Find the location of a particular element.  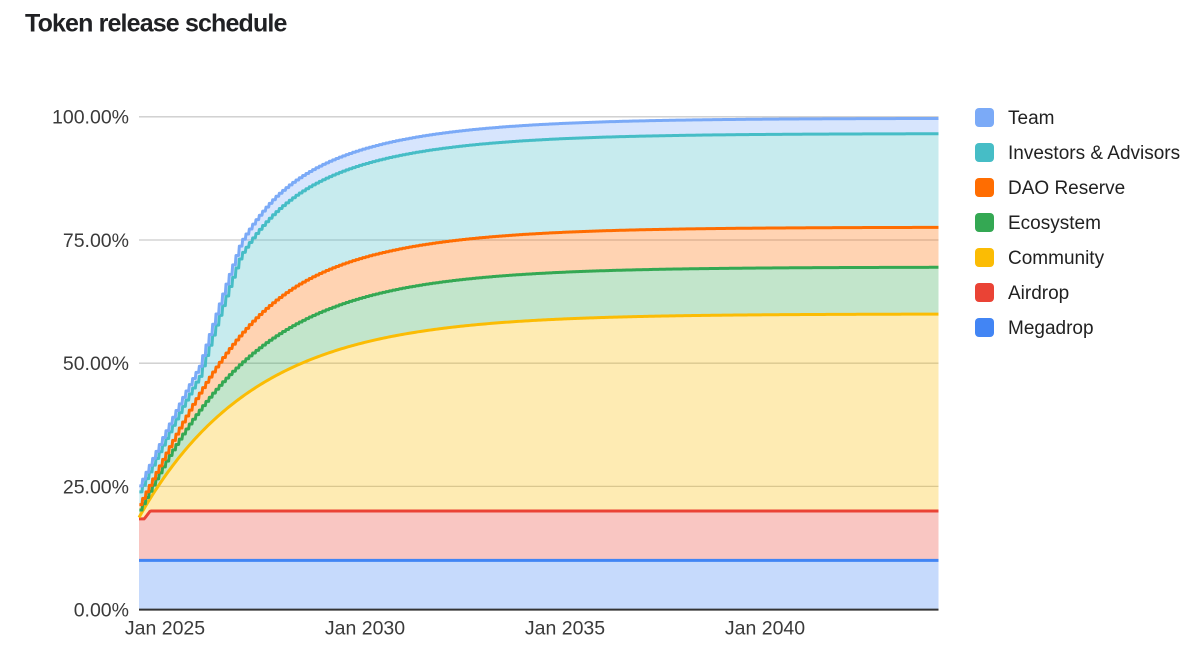

svg-text: 75.00% is located at coordinates (96, 241).